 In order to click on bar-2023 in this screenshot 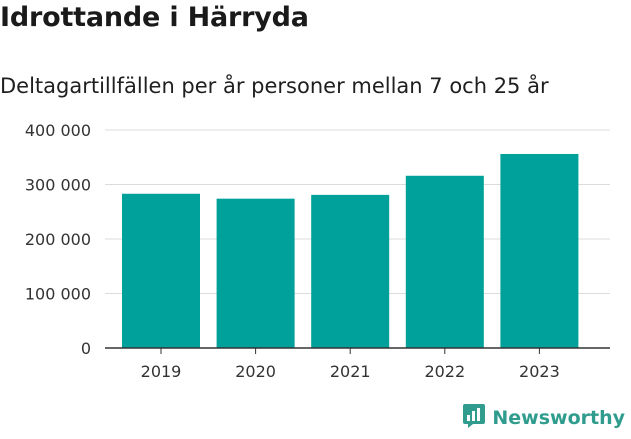, I will do `click(539, 250)`.